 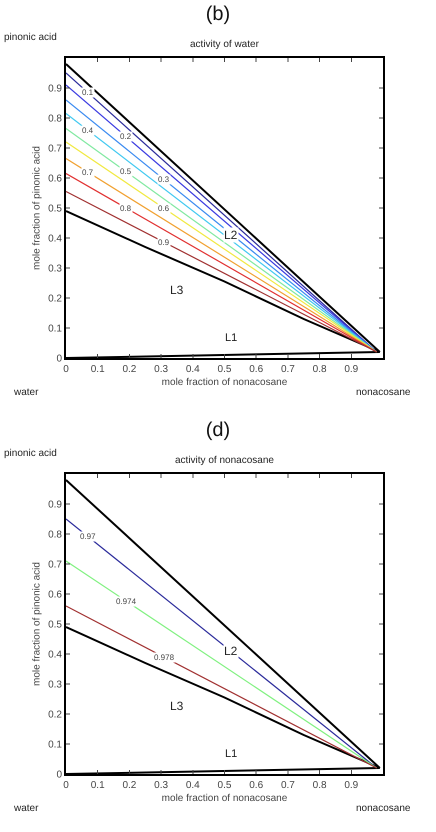 What do you see at coordinates (126, 601) in the screenshot?
I see `series-label: 0.974` at bounding box center [126, 601].